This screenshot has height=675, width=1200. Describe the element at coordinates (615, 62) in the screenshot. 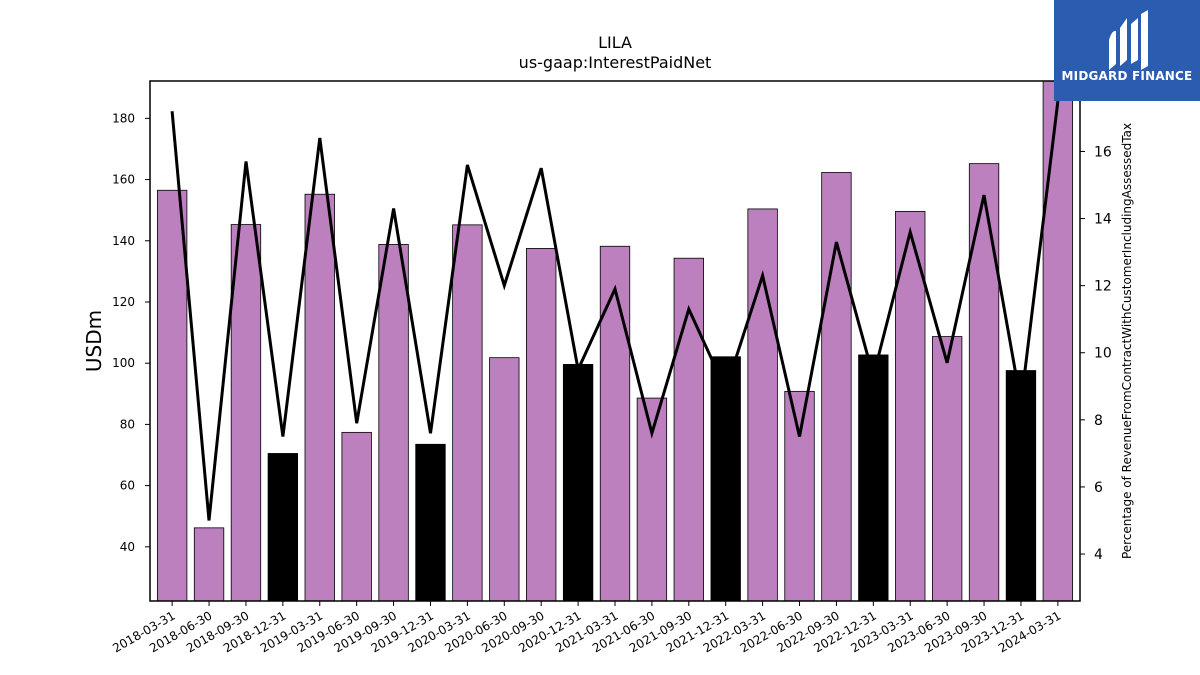

I see `chart-subtitle: us-gaap:InterestPaidNet` at that location.